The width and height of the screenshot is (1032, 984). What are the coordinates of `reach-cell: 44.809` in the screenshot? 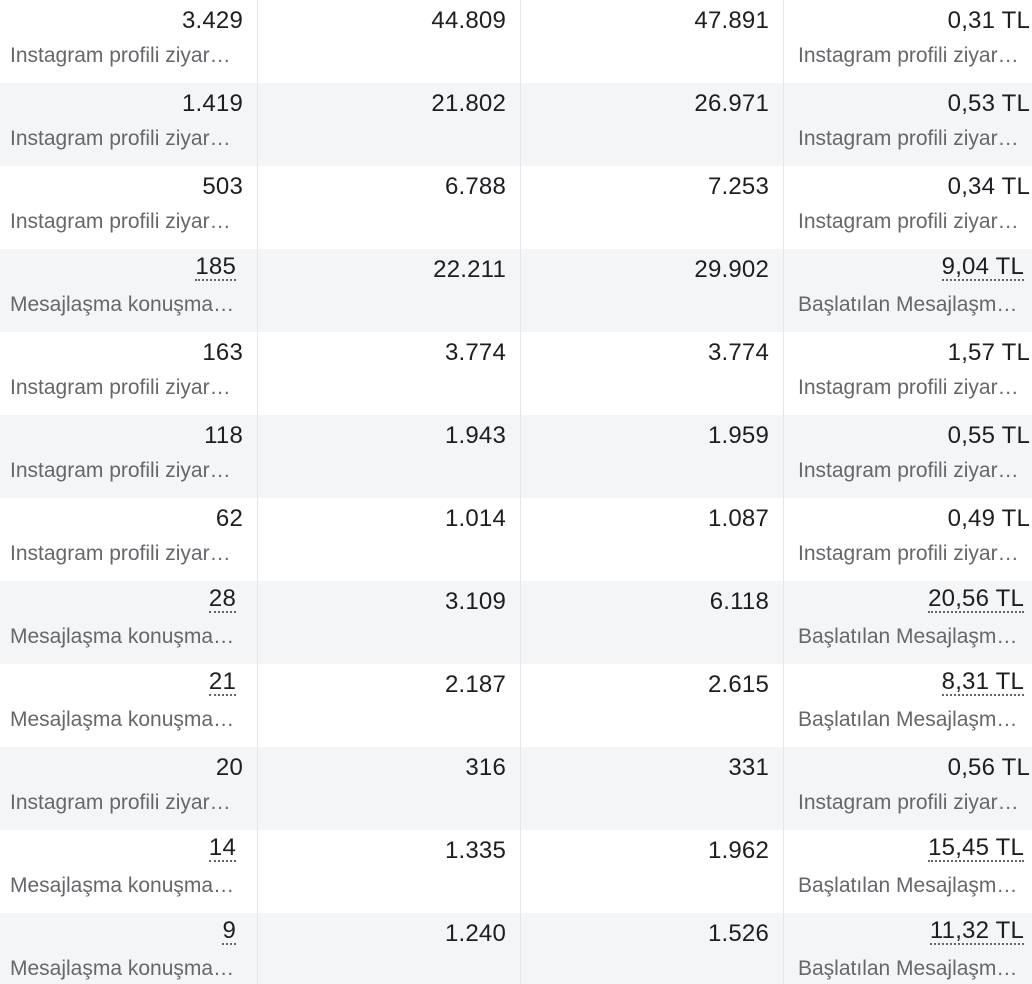 It's located at (389, 41).